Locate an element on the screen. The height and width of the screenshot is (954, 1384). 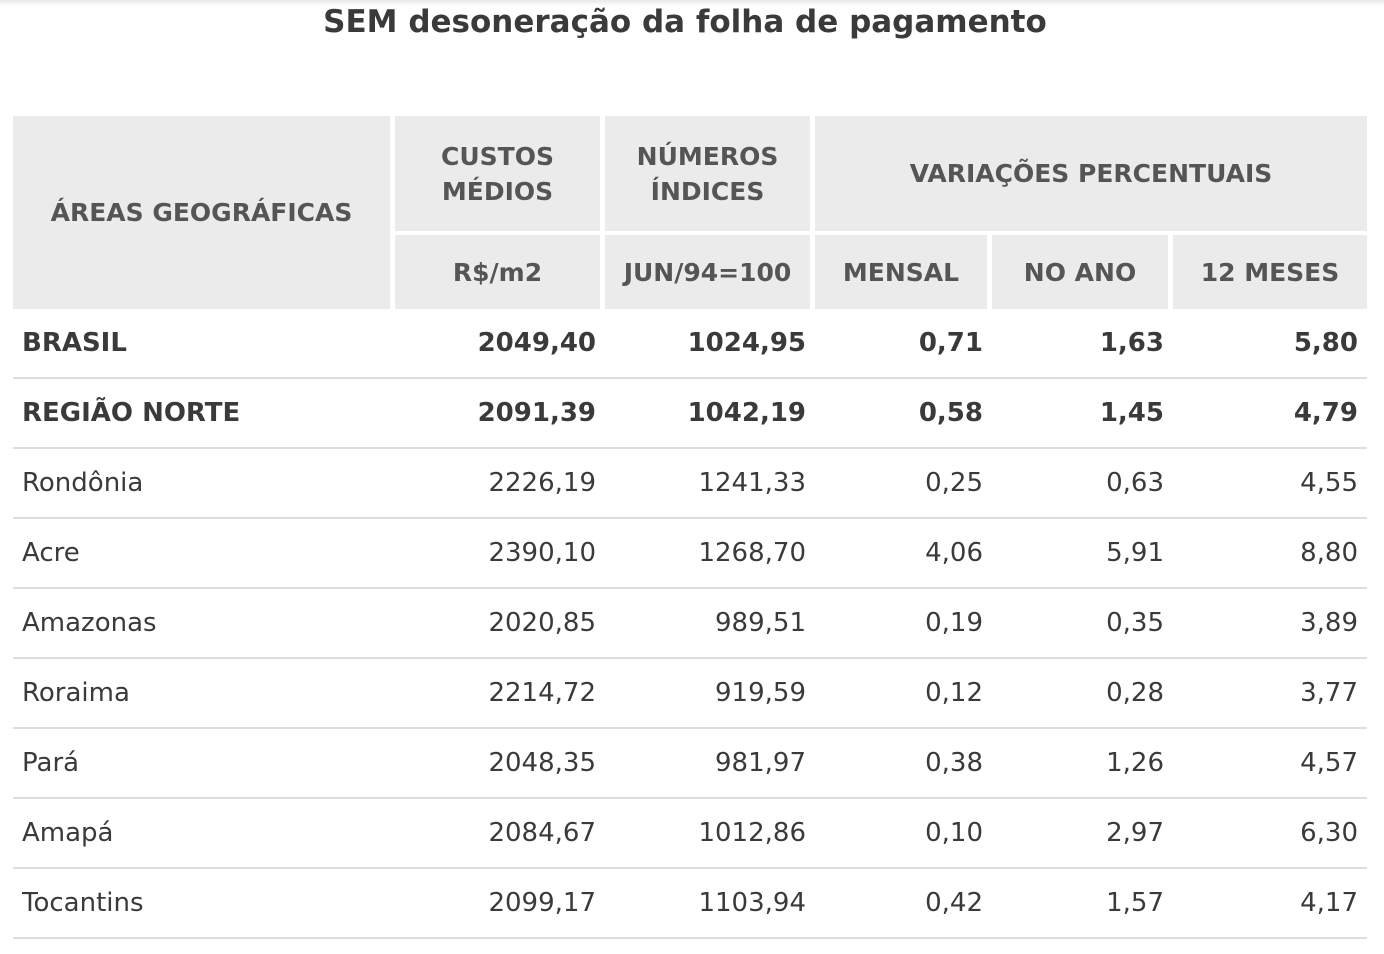
cell-mensal: 0,42 is located at coordinates (903, 904).